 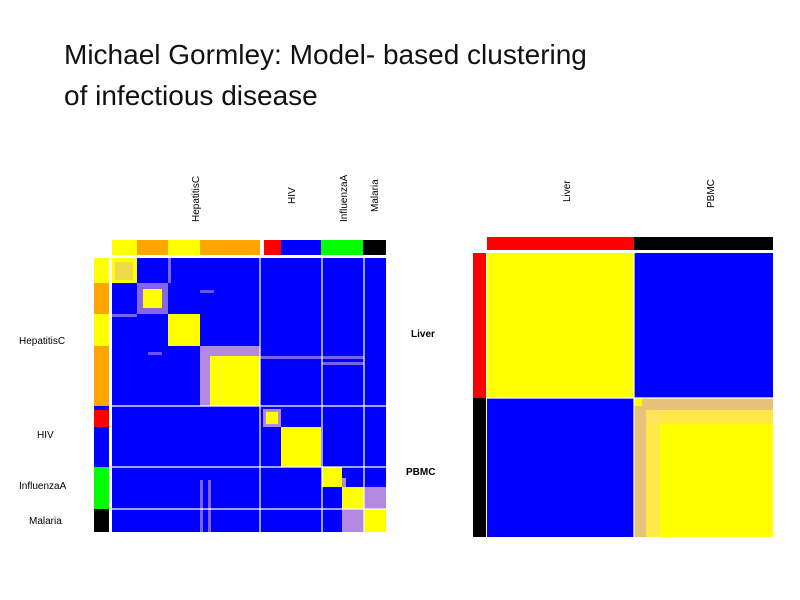 I want to click on block-liver-liver, so click(x=560, y=325).